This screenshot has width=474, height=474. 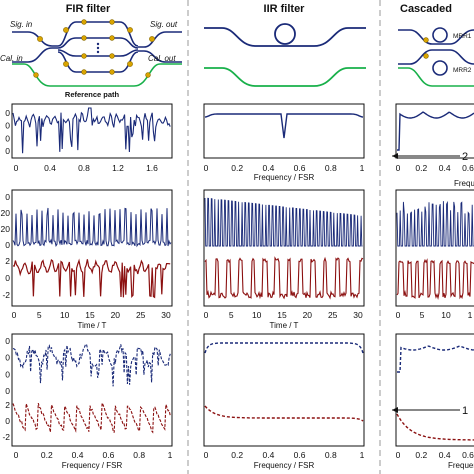 I want to click on cascaded-freq2-tick: 0.4, so click(x=445, y=455).